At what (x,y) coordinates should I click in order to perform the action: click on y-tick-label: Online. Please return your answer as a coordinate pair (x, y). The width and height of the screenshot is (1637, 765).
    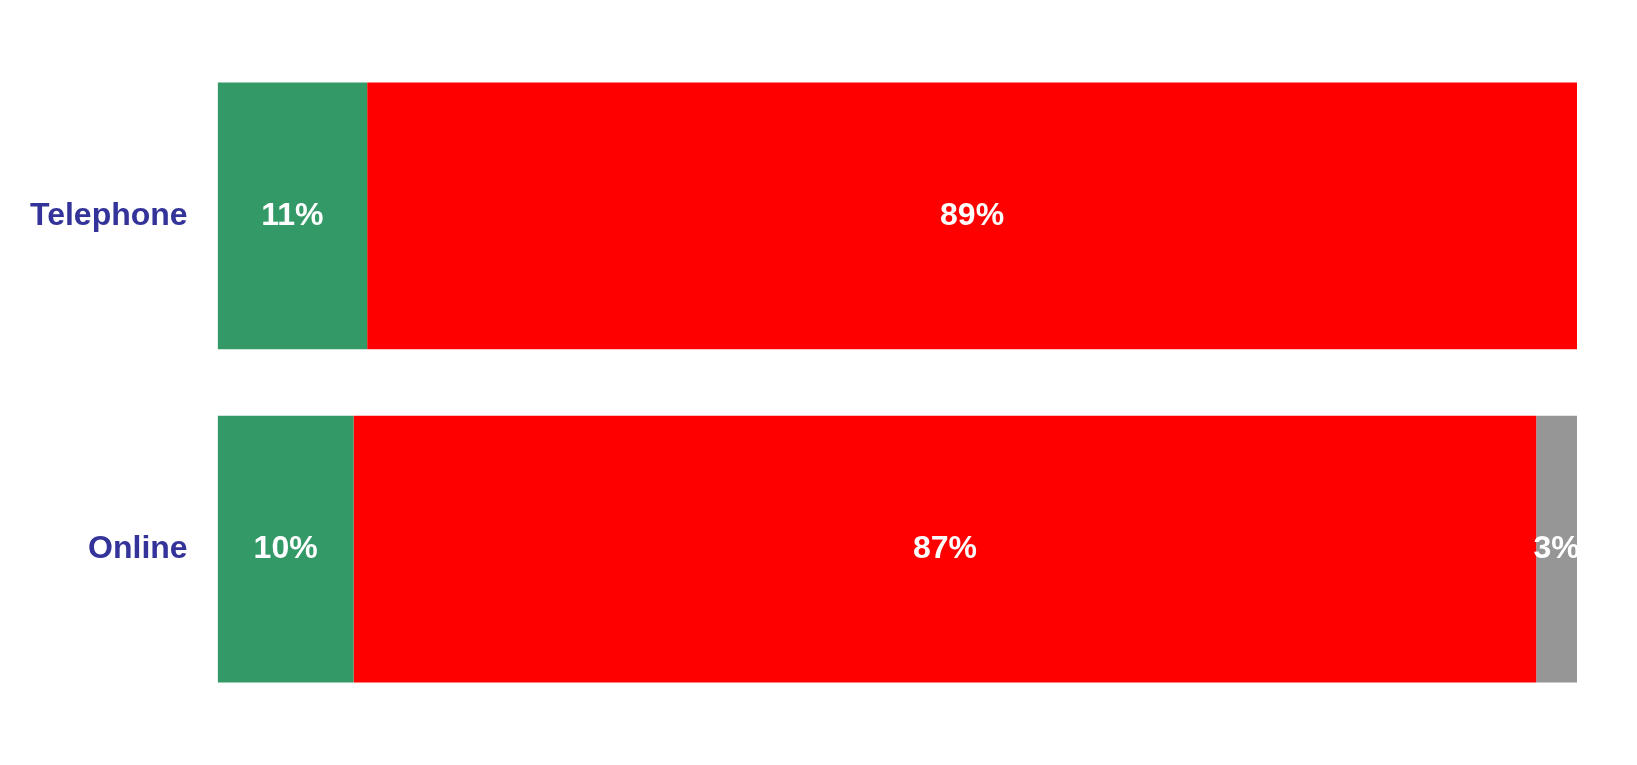
    Looking at the image, I should click on (138, 546).